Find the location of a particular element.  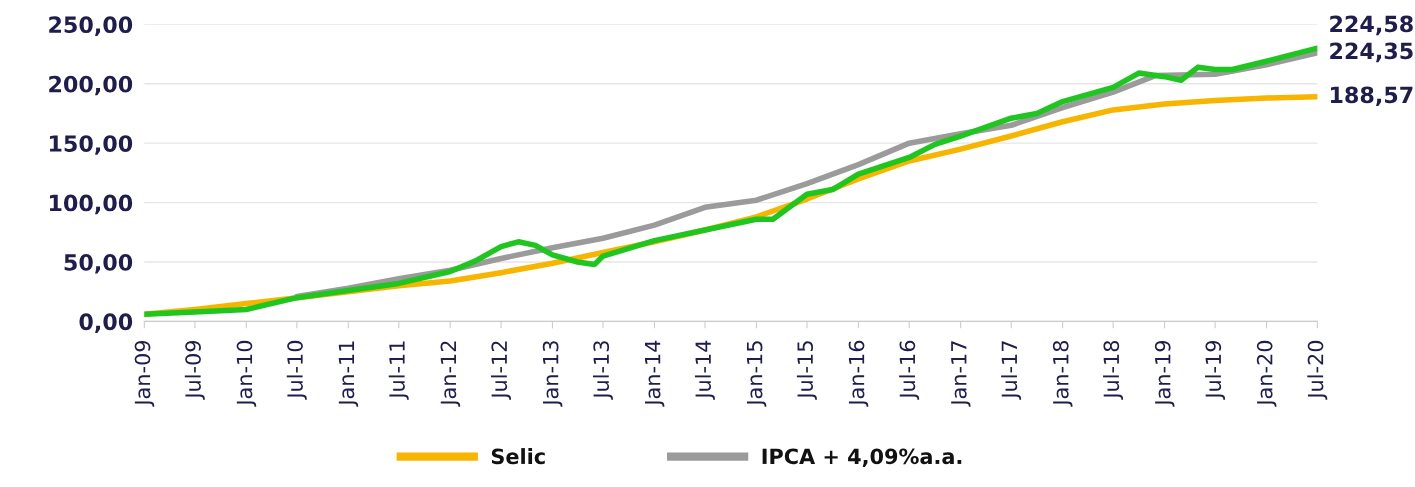

x-tick-label: Jan-15 is located at coordinates (756, 374).